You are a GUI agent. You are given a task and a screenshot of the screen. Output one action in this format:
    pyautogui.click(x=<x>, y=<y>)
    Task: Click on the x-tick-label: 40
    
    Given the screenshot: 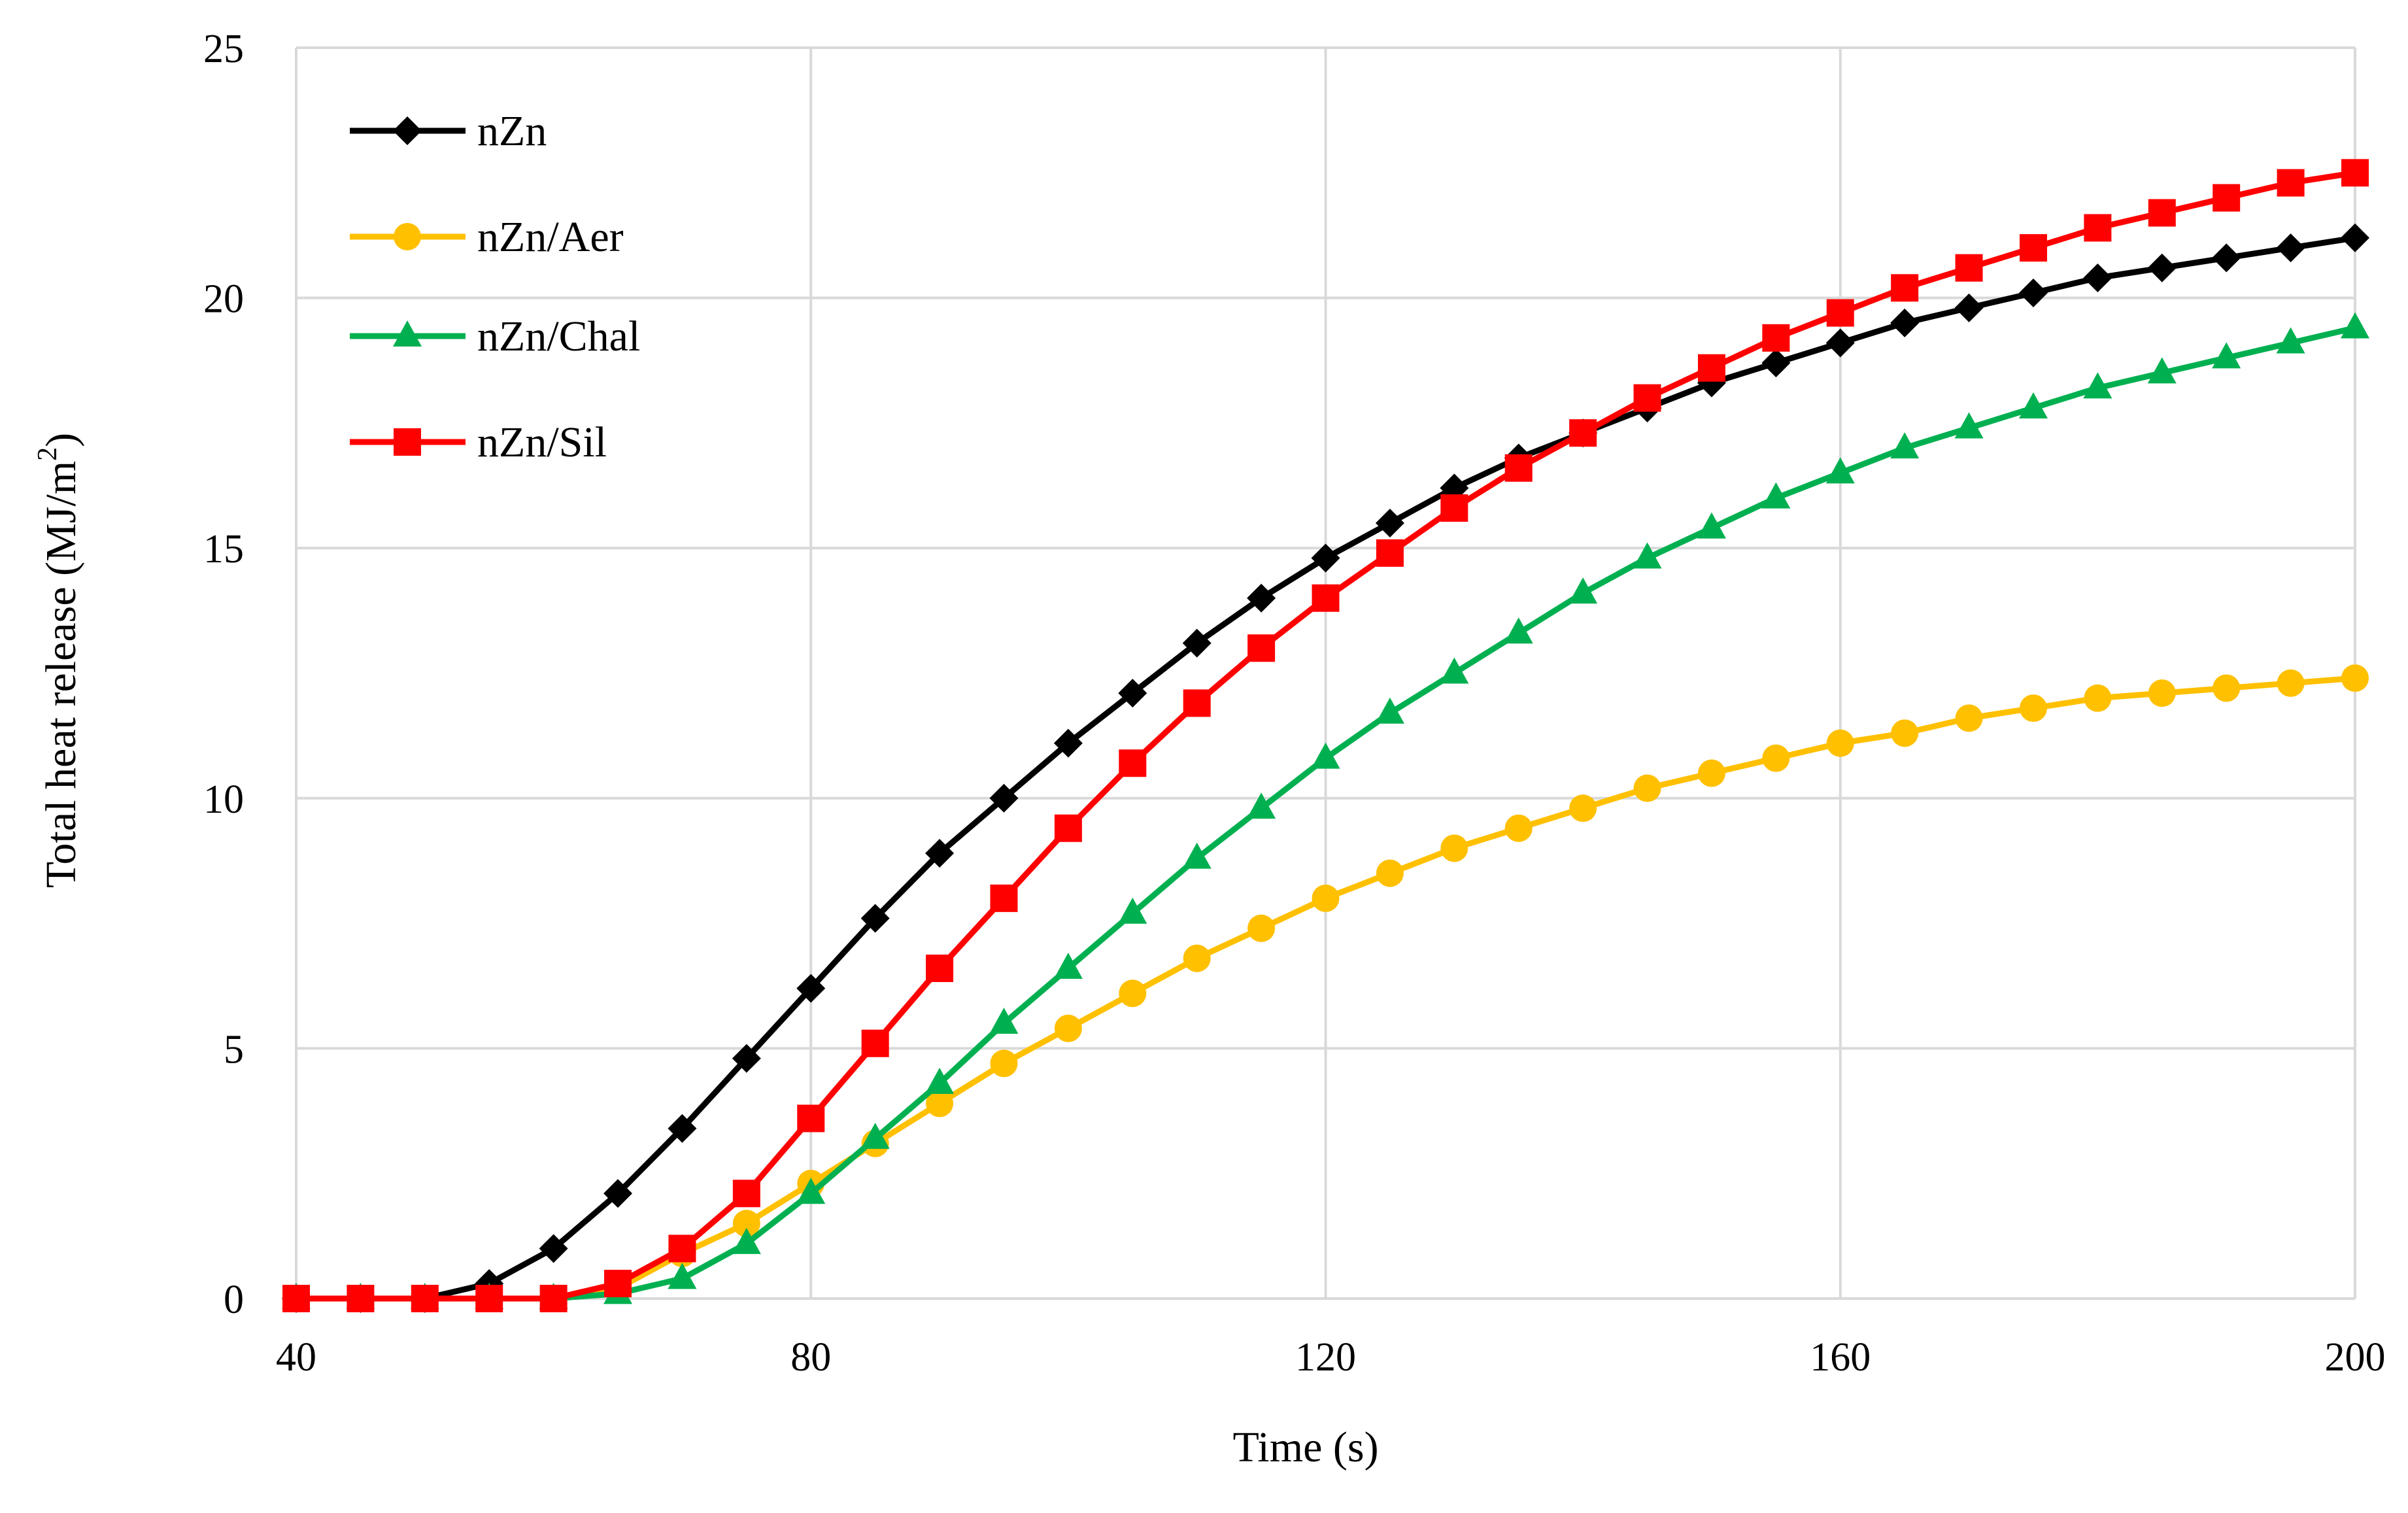 What is the action you would take?
    pyautogui.click(x=296, y=1357)
    